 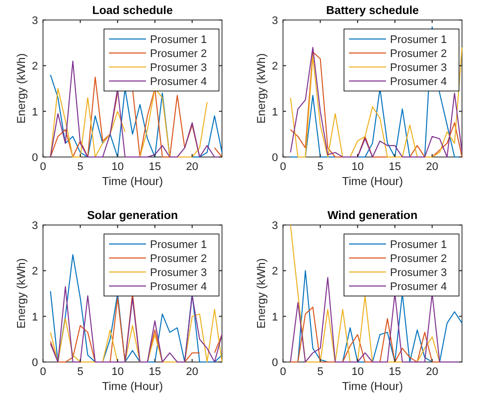 What do you see at coordinates (372, 11) in the screenshot?
I see `chart-title: Battery schedule` at bounding box center [372, 11].